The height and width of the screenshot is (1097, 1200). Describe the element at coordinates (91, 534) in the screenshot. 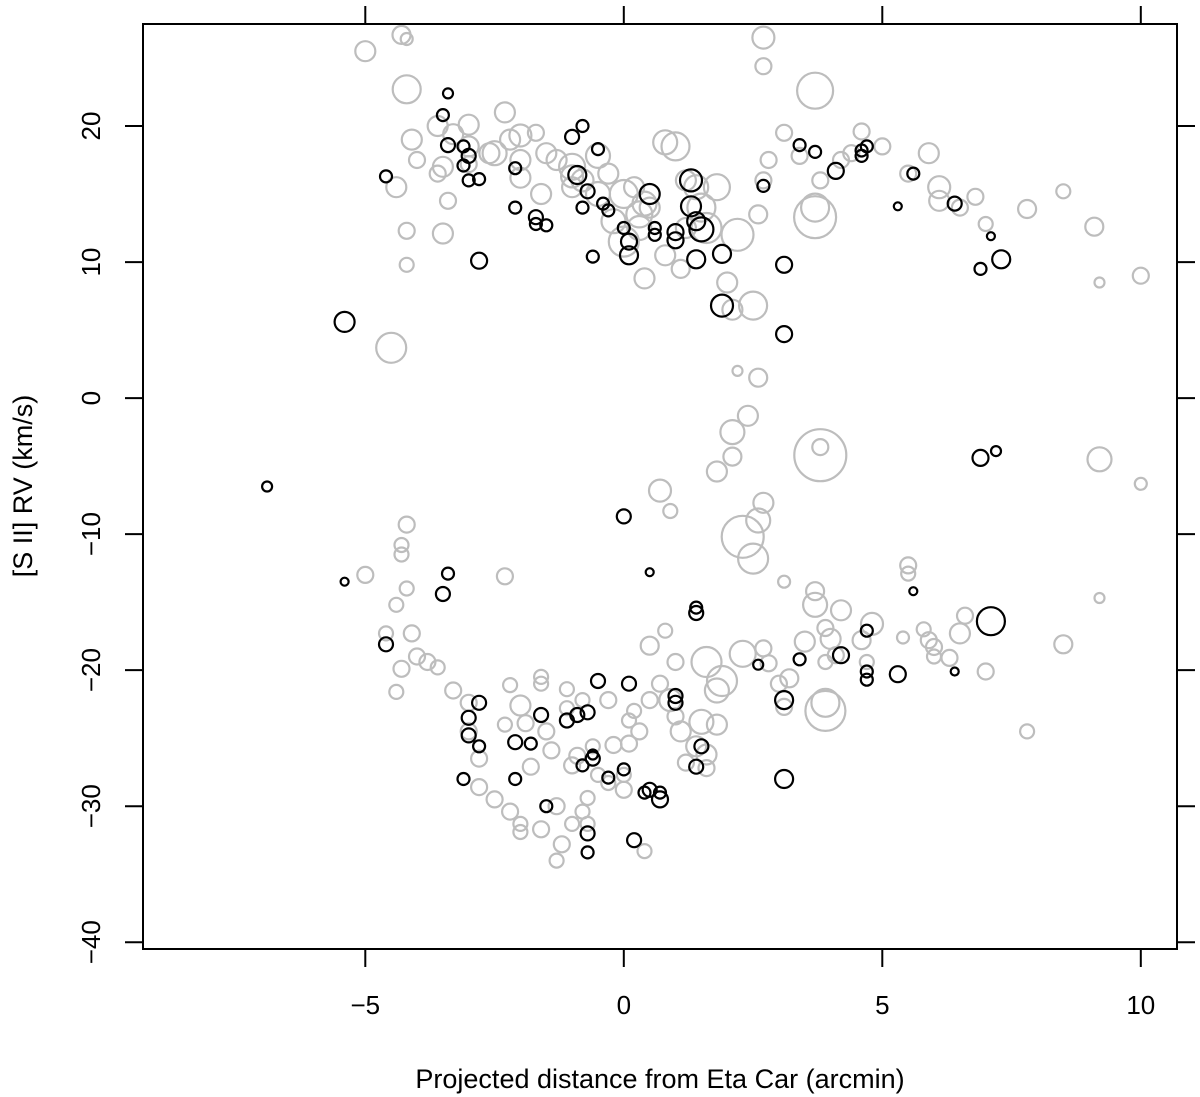

I see `y-tick-label: −10` at that location.